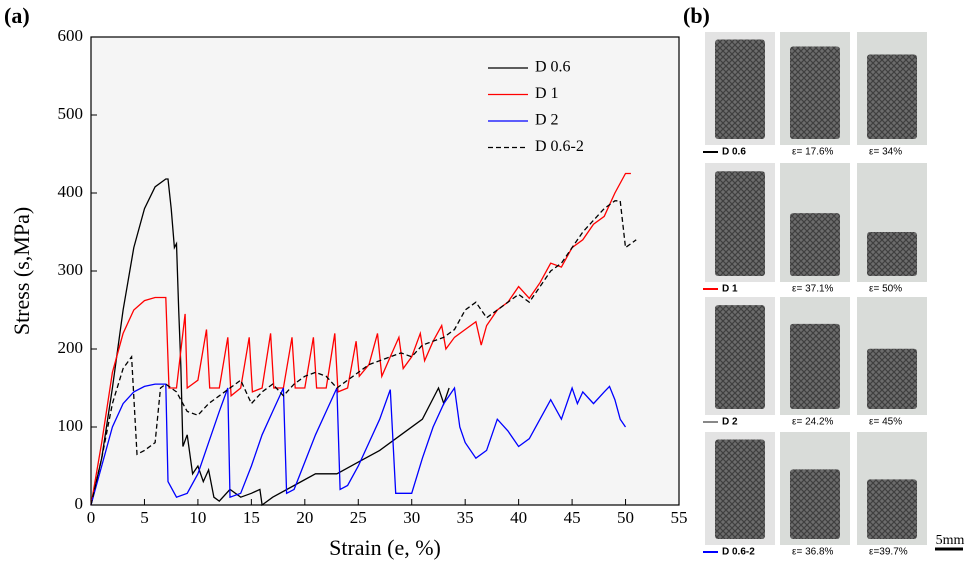  What do you see at coordinates (71, 35) in the screenshot?
I see `y-tick-label: 600` at bounding box center [71, 35].